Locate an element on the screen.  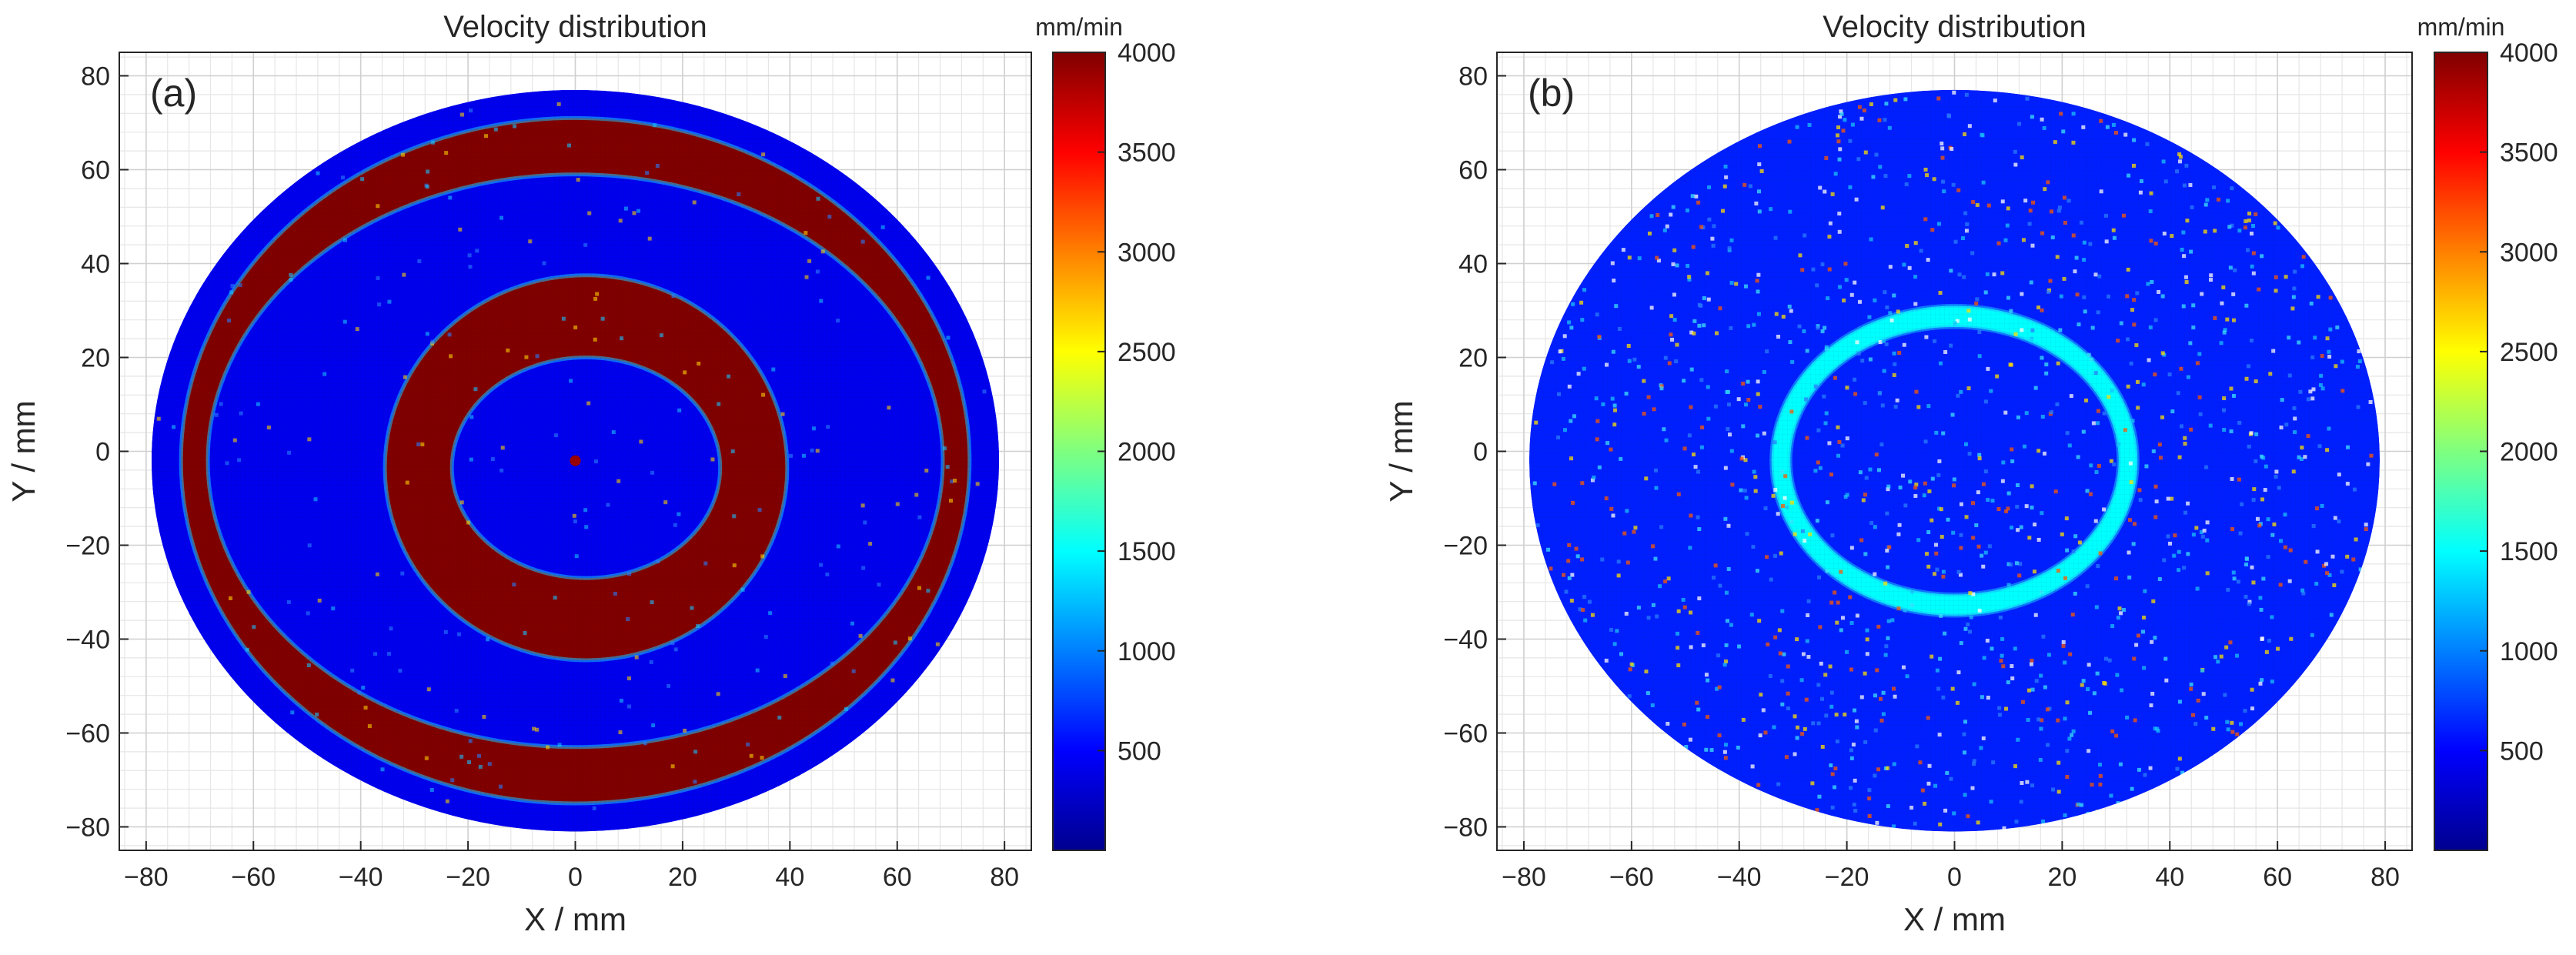
panel-label: (b) is located at coordinates (1551, 93).